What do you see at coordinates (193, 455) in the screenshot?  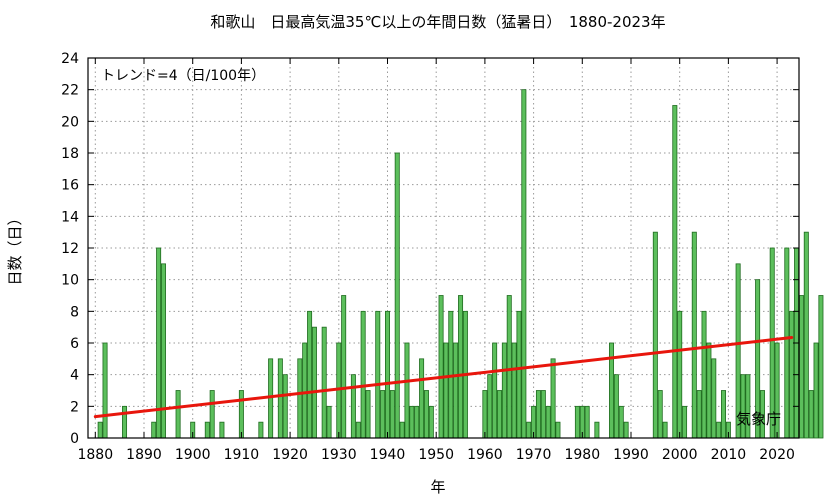 I see `x-tick-label: 1900` at bounding box center [193, 455].